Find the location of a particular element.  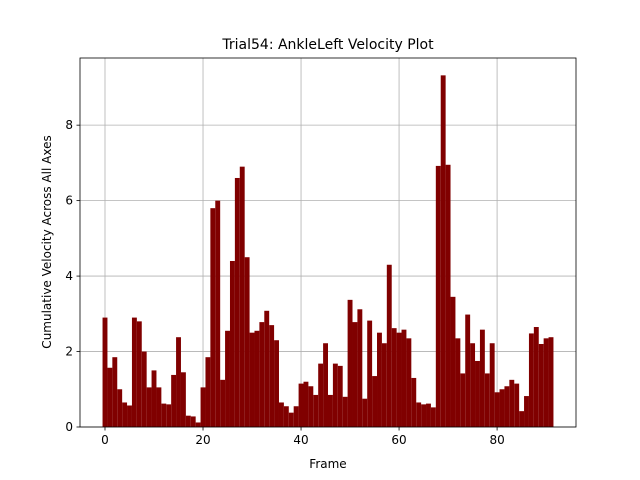

x-tick-label: 0 is located at coordinates (105, 440).